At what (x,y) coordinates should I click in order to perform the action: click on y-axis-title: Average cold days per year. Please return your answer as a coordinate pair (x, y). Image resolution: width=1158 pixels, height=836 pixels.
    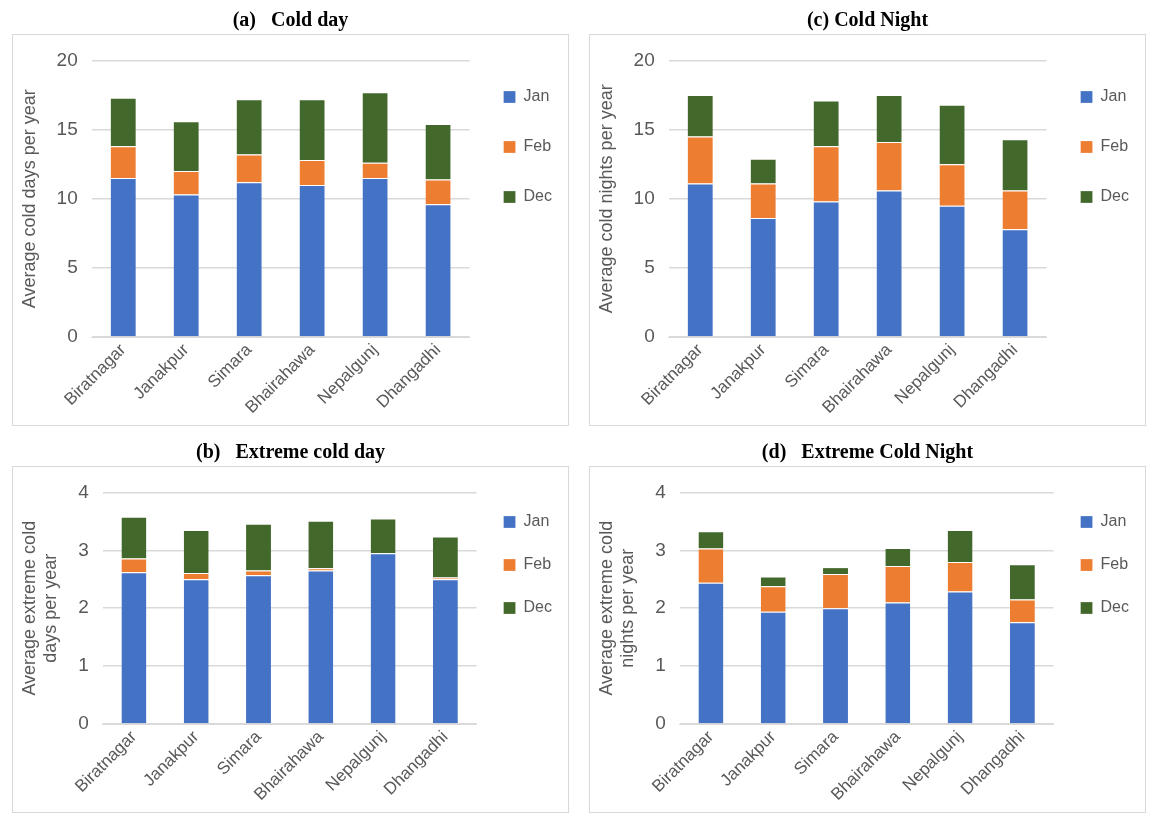
    Looking at the image, I should click on (28, 199).